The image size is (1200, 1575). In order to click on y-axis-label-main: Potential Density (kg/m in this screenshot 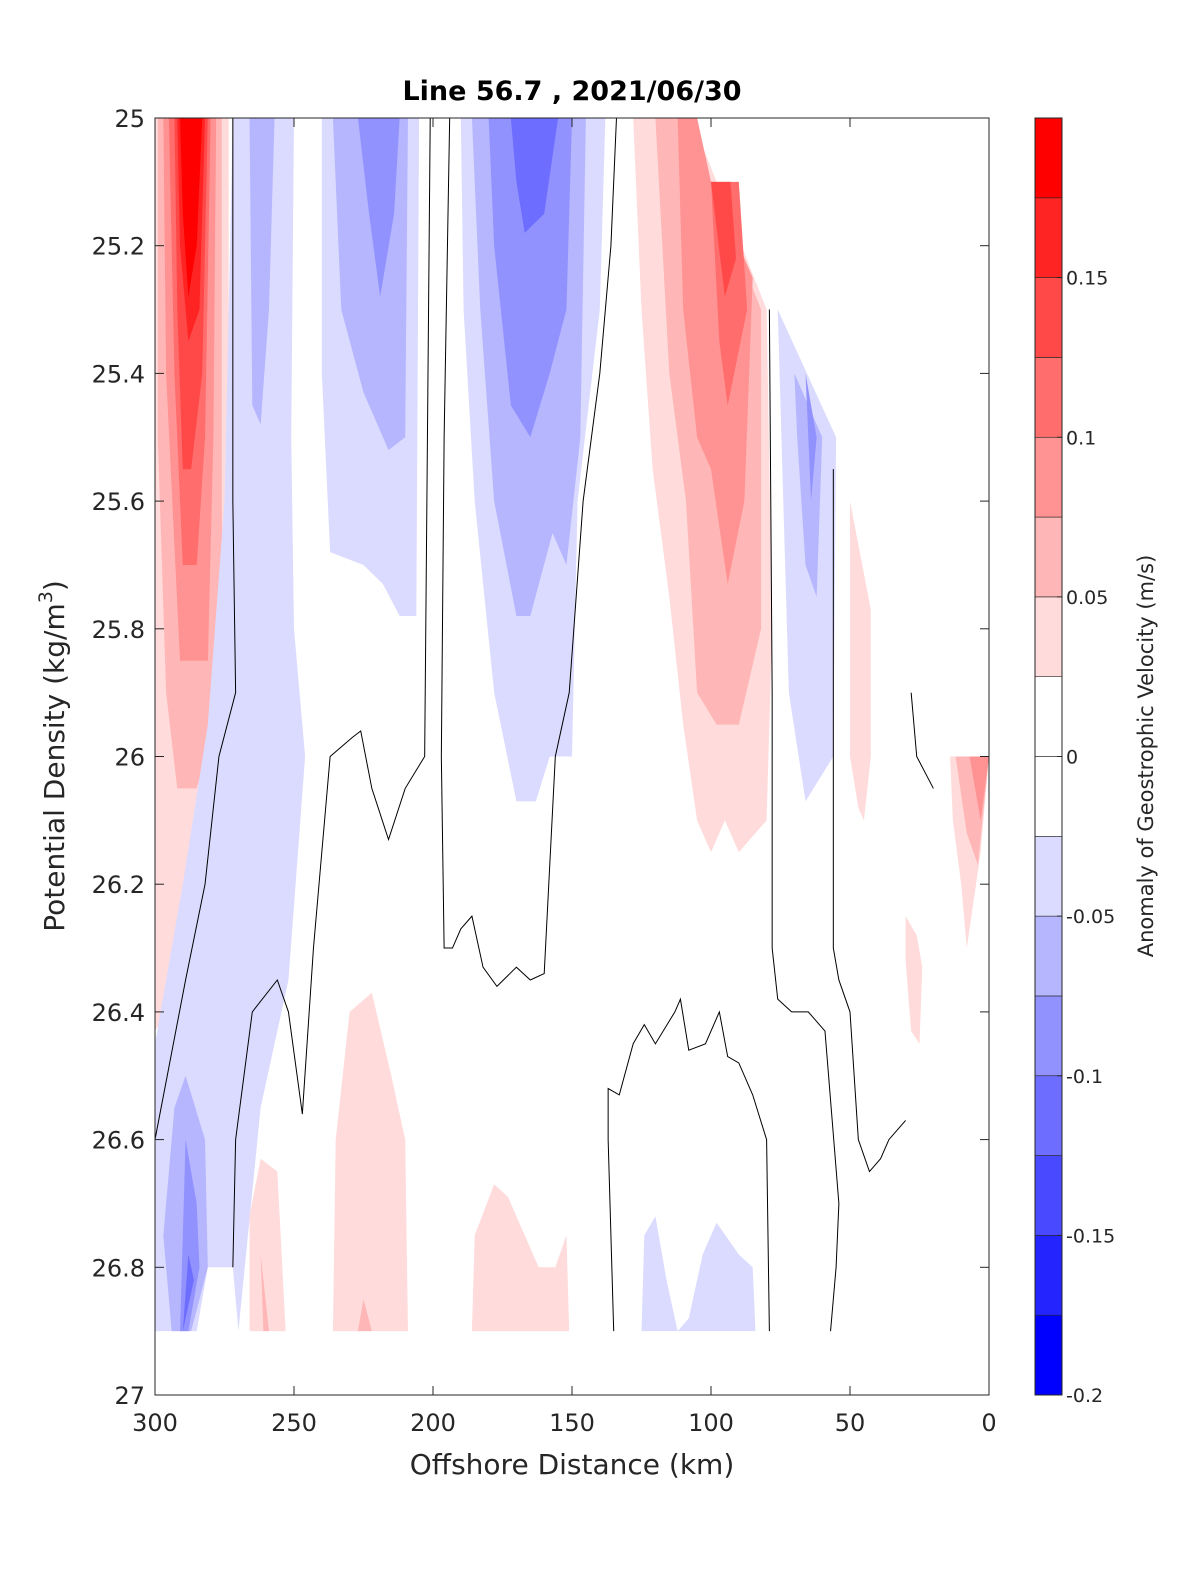, I will do `click(54, 767)`.